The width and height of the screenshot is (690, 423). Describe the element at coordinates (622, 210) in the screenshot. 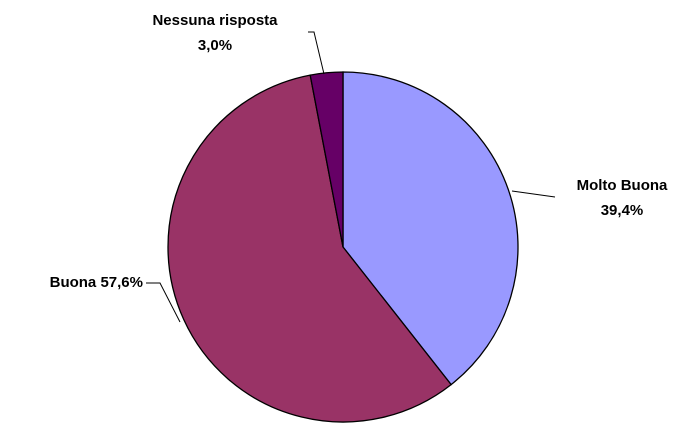

I see `slice-value-label: 39,4%` at that location.